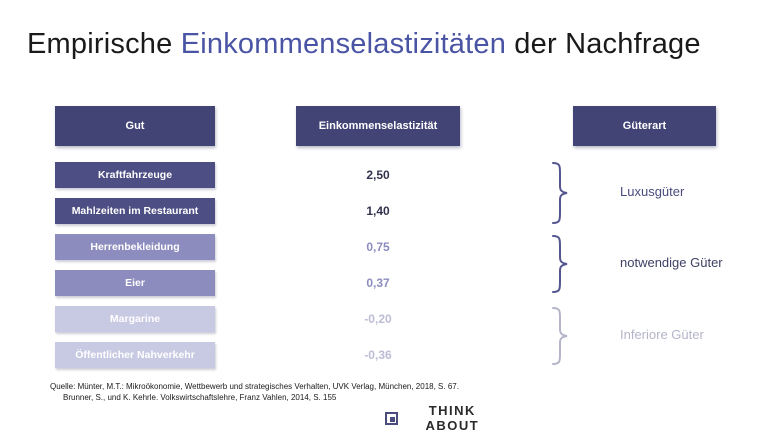 The image size is (768, 432). Describe the element at coordinates (135, 283) in the screenshot. I see `table-row: Eier` at that location.